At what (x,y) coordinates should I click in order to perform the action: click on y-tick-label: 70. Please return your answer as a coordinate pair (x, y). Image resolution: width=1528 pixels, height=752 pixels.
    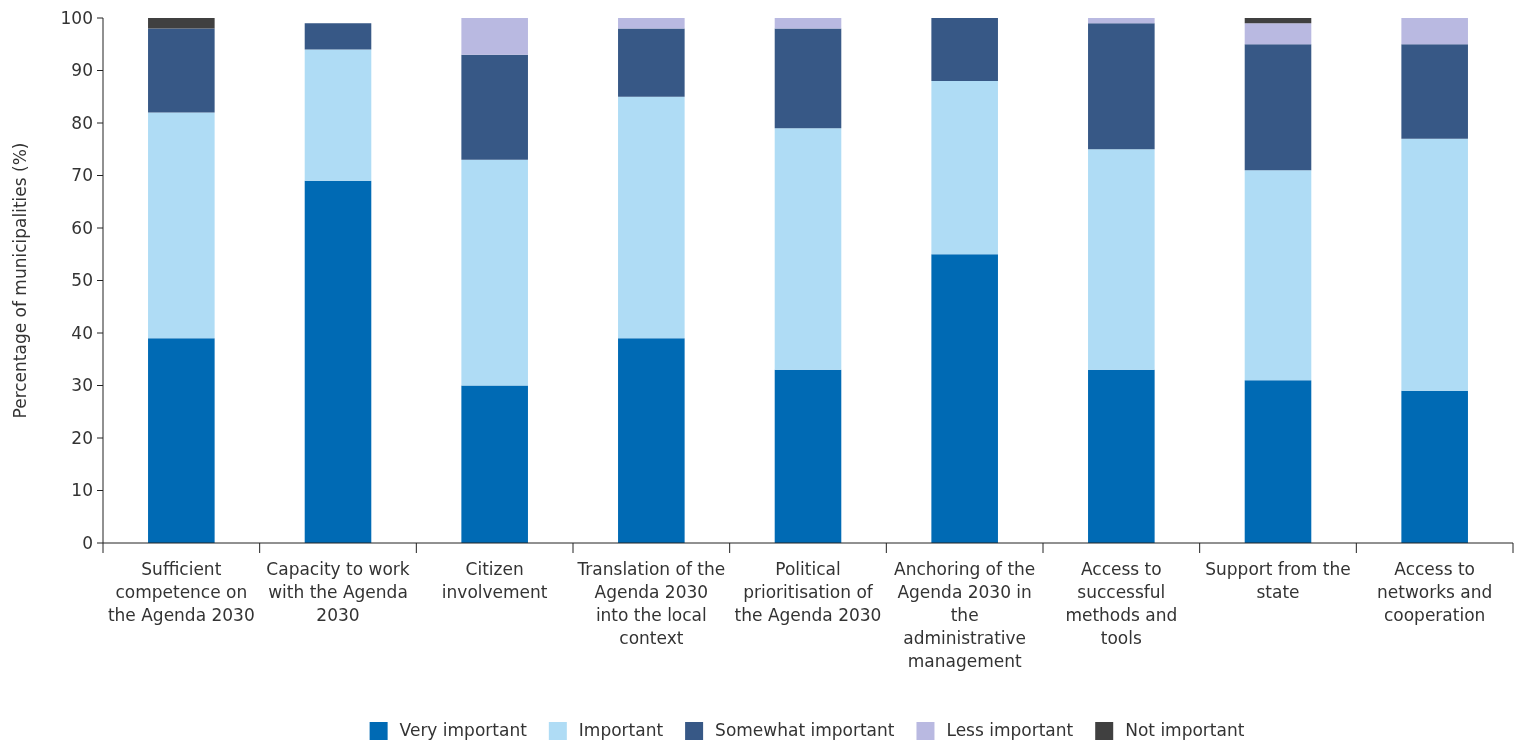
    Looking at the image, I should click on (82, 175).